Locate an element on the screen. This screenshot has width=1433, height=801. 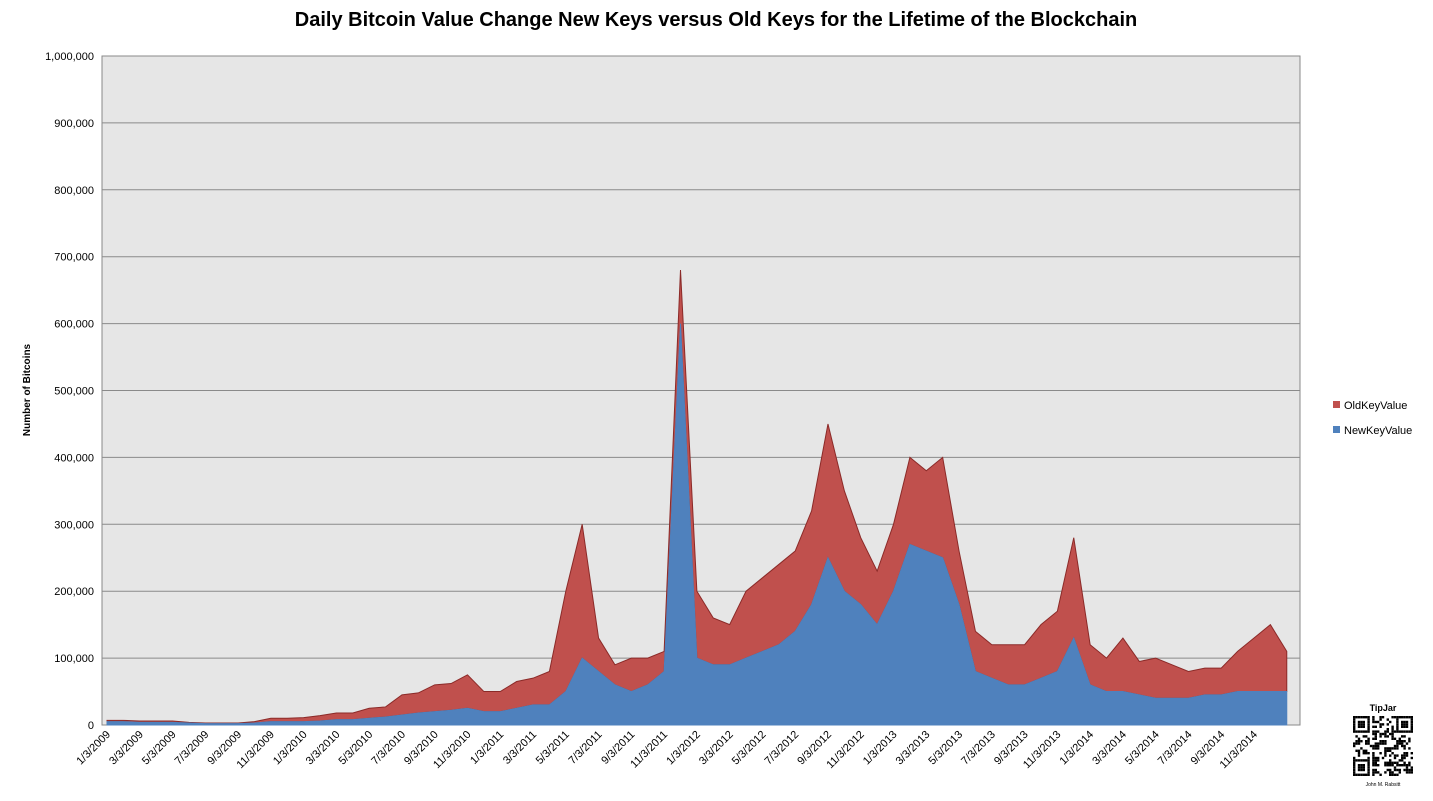
x-tick-label: 3/3/2010 is located at coordinates (323, 748).